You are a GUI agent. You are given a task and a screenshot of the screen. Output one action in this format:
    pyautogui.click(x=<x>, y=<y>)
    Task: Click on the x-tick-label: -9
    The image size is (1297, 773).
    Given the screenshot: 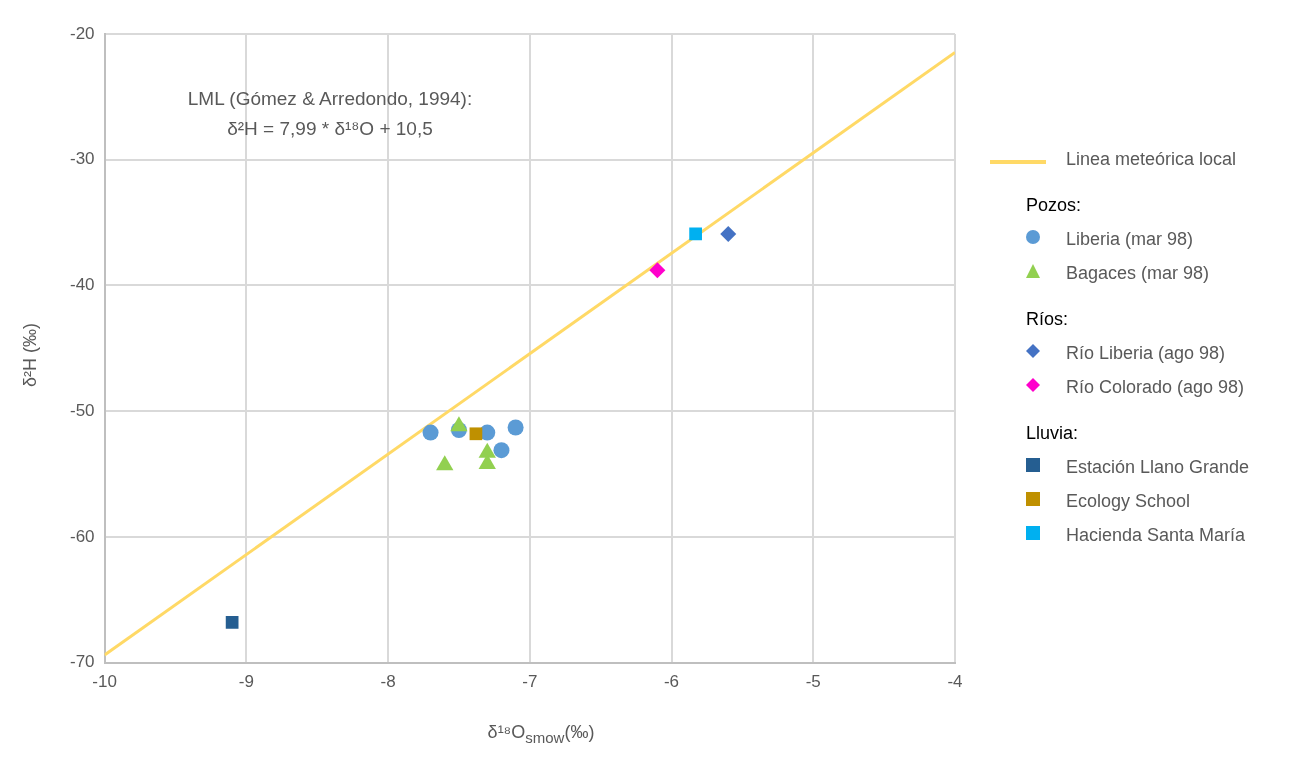 What is the action you would take?
    pyautogui.click(x=246, y=682)
    